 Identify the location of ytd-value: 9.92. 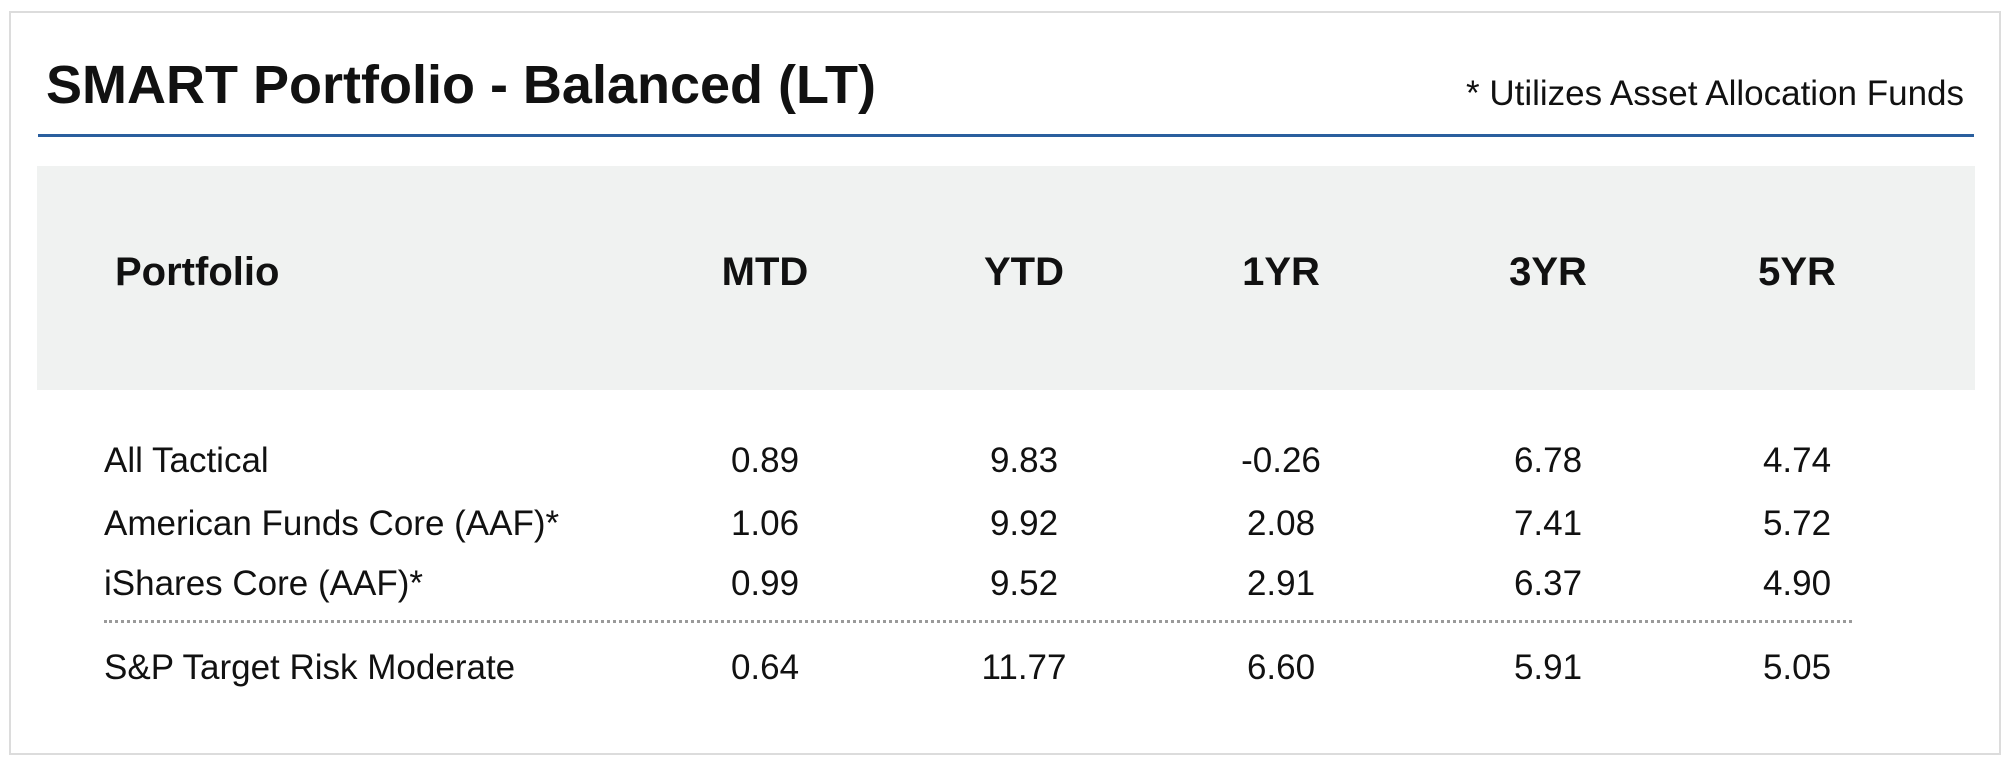
(1024, 523).